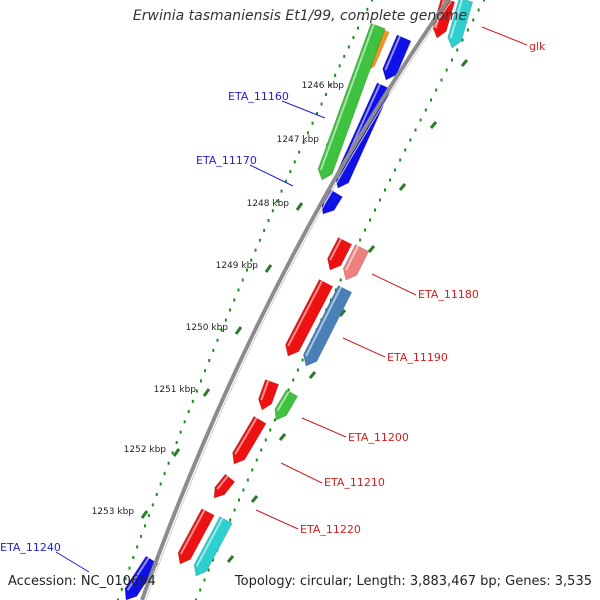 This screenshot has height=600, width=600. I want to click on kbp-tick-label: 1249 kbp, so click(237, 266).